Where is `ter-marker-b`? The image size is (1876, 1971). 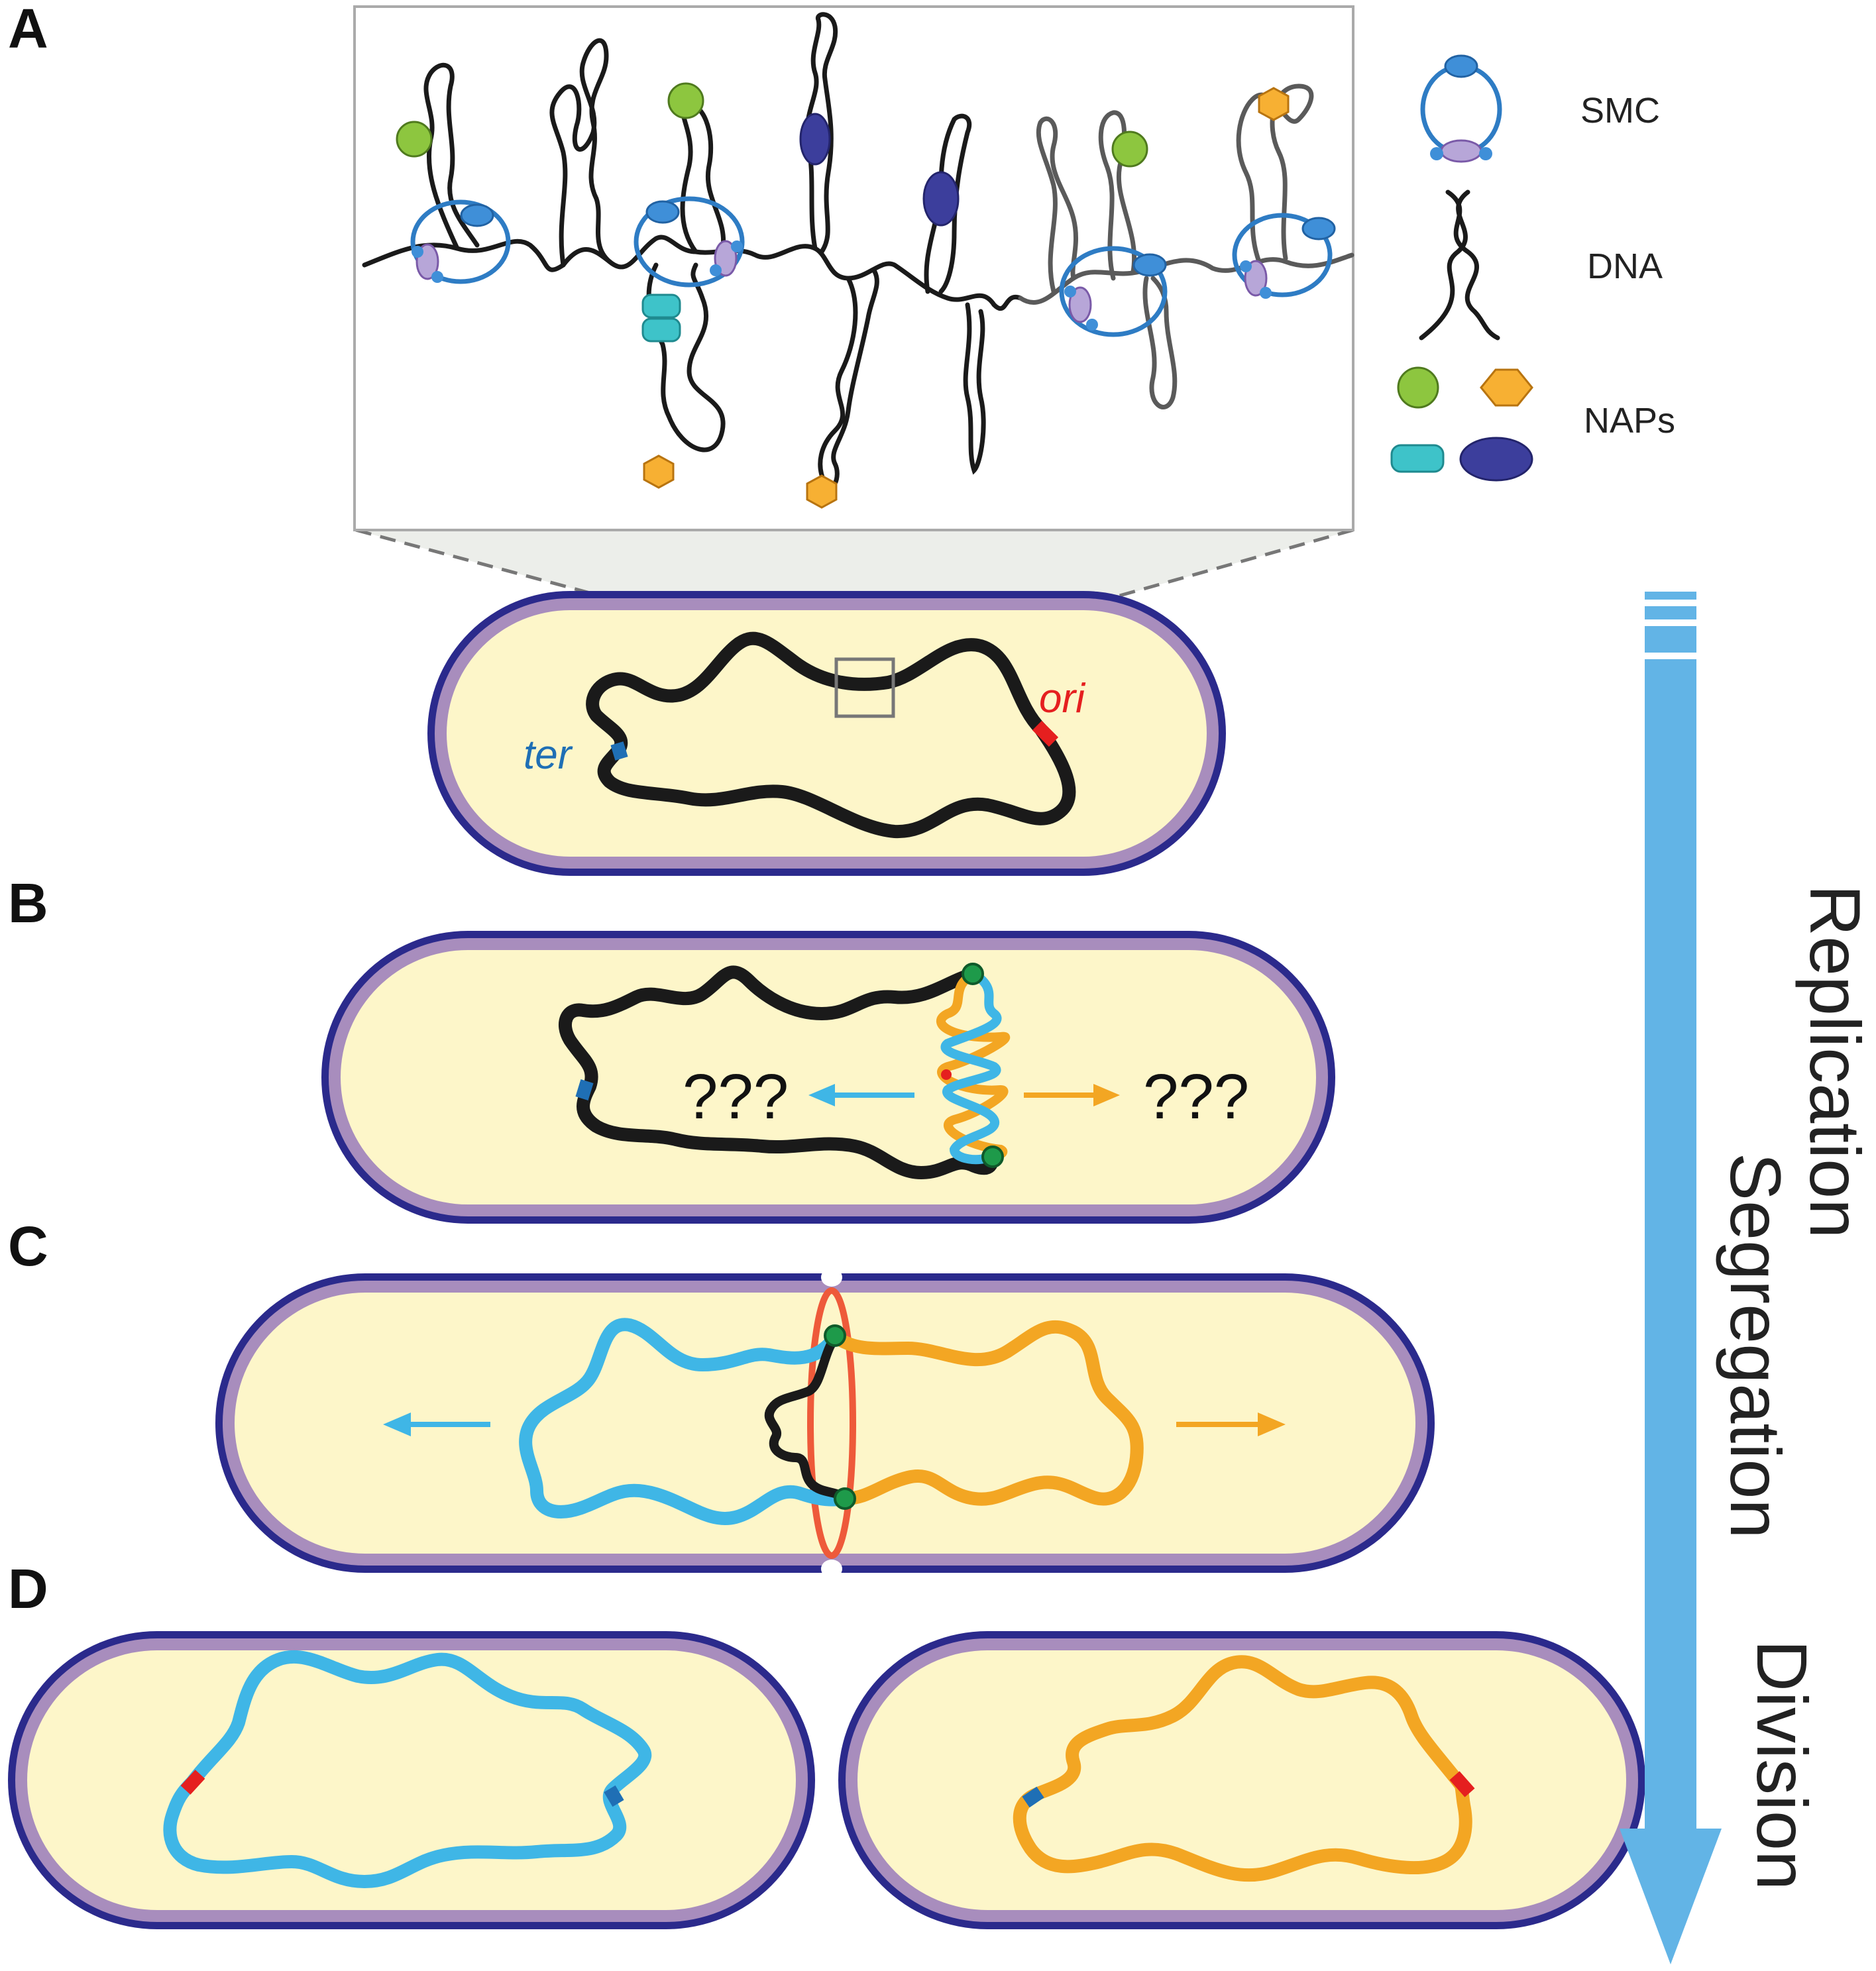
ter-marker-b is located at coordinates (584, 1089).